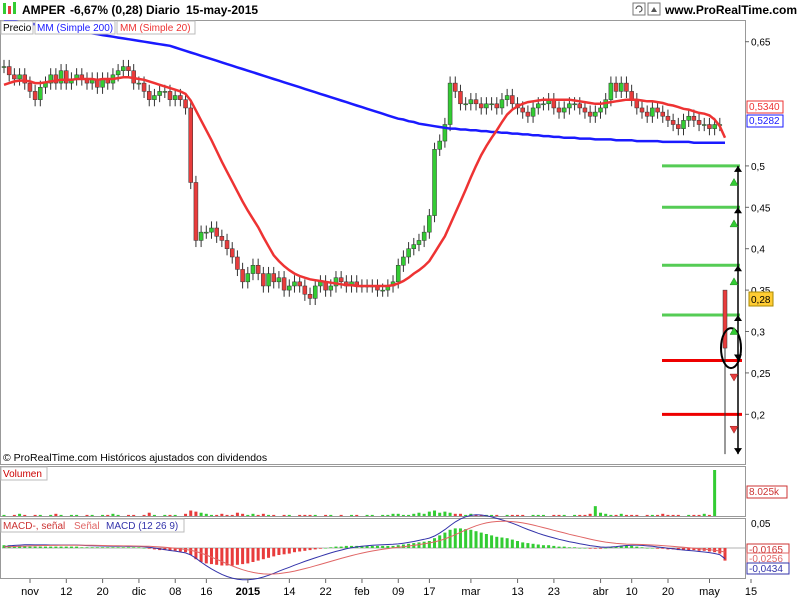 The width and height of the screenshot is (800, 600). I want to click on legend-ma200: MM (Simple 200), so click(75, 28).